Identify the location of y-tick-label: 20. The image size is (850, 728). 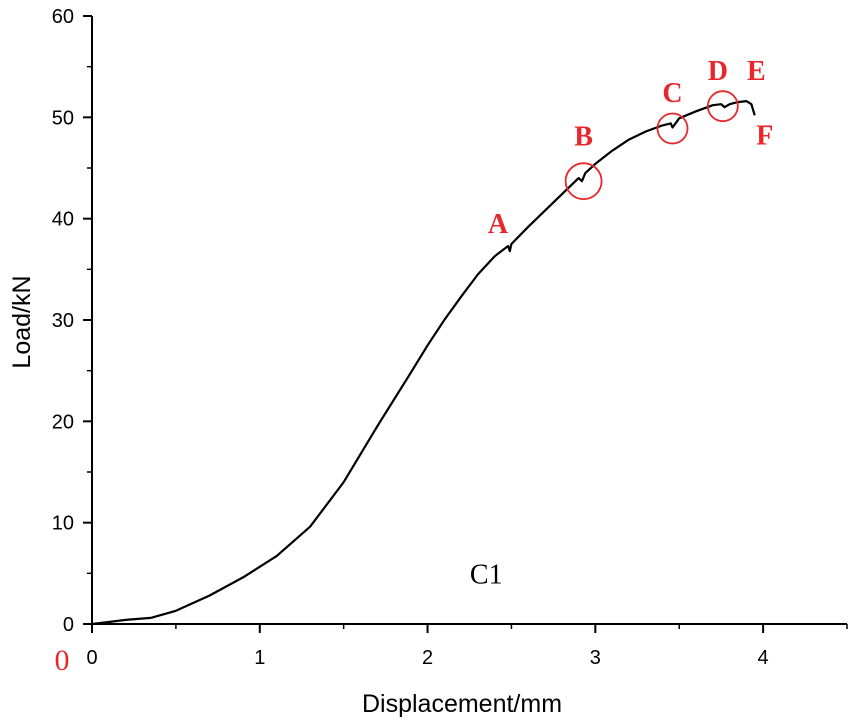
(63, 422).